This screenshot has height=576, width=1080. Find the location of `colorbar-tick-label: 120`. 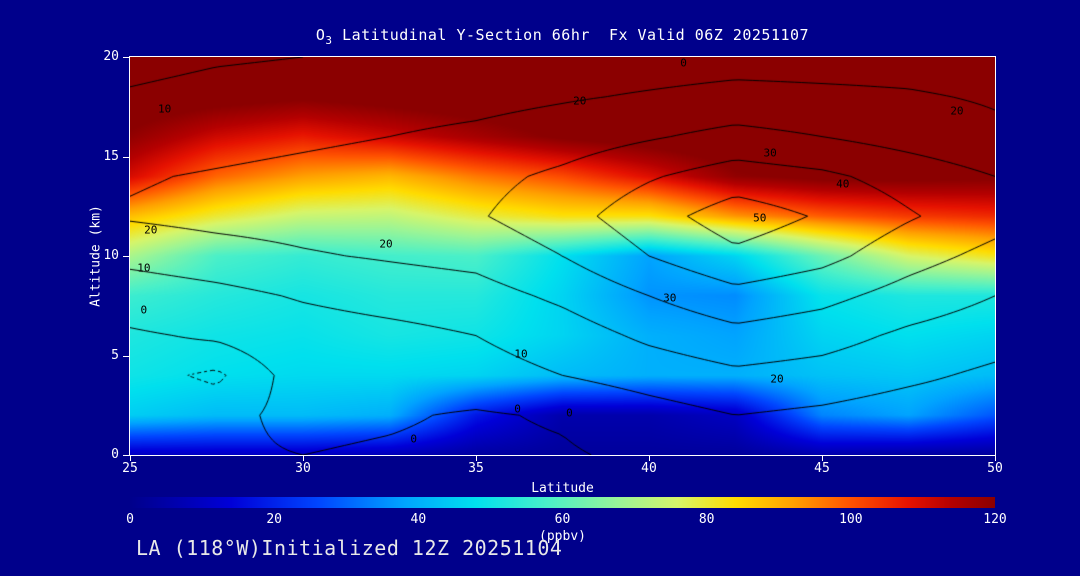

colorbar-tick-label: 120 is located at coordinates (995, 519).